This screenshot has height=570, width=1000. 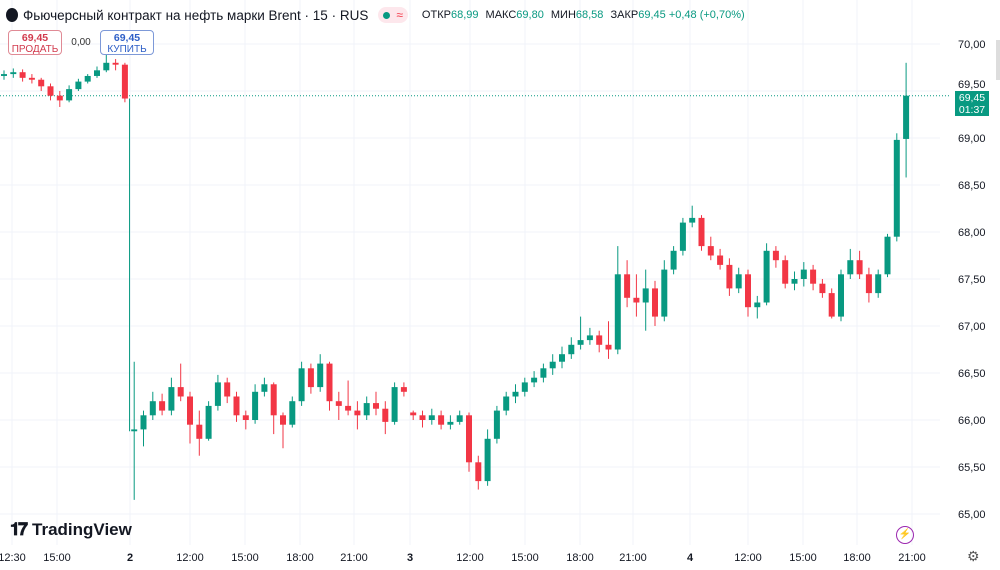 I want to click on low-value: 68,58, so click(x=589, y=15).